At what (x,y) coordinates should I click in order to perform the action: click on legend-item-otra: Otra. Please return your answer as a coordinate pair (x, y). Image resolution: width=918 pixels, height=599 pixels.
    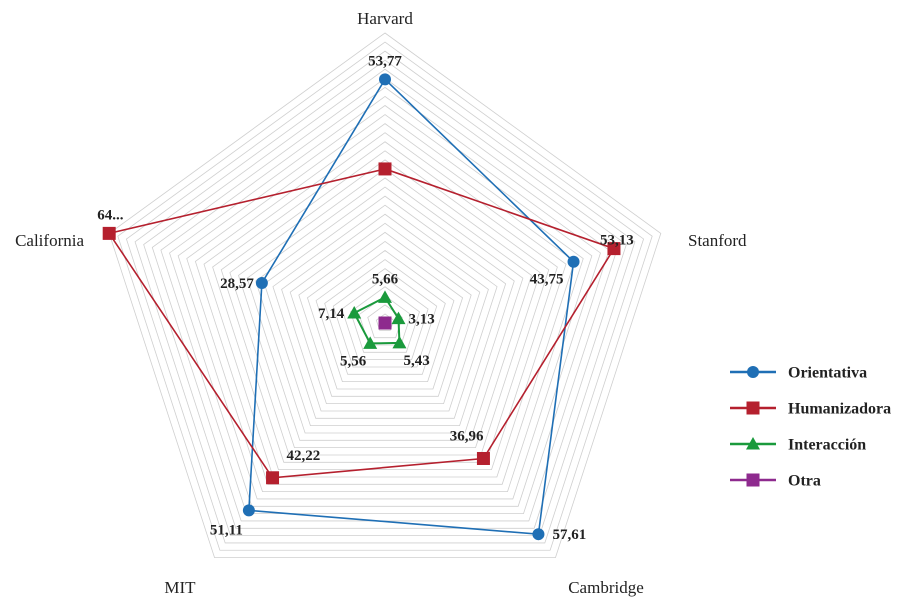
    Looking at the image, I should click on (775, 481).